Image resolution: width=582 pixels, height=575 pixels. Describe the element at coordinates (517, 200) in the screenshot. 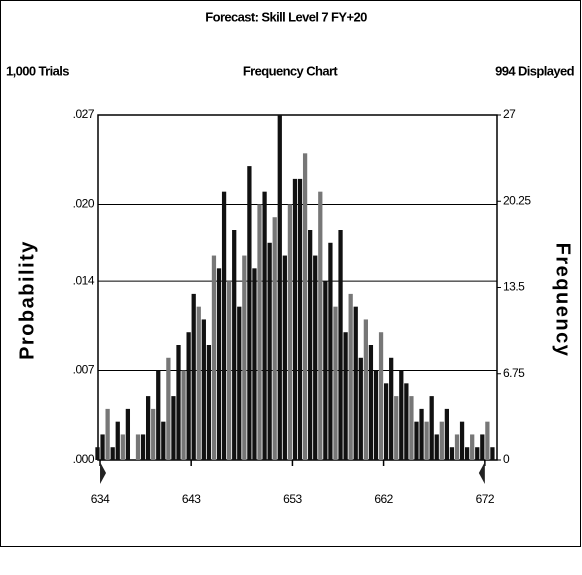

I see `y2-tick-label: 20.25` at that location.